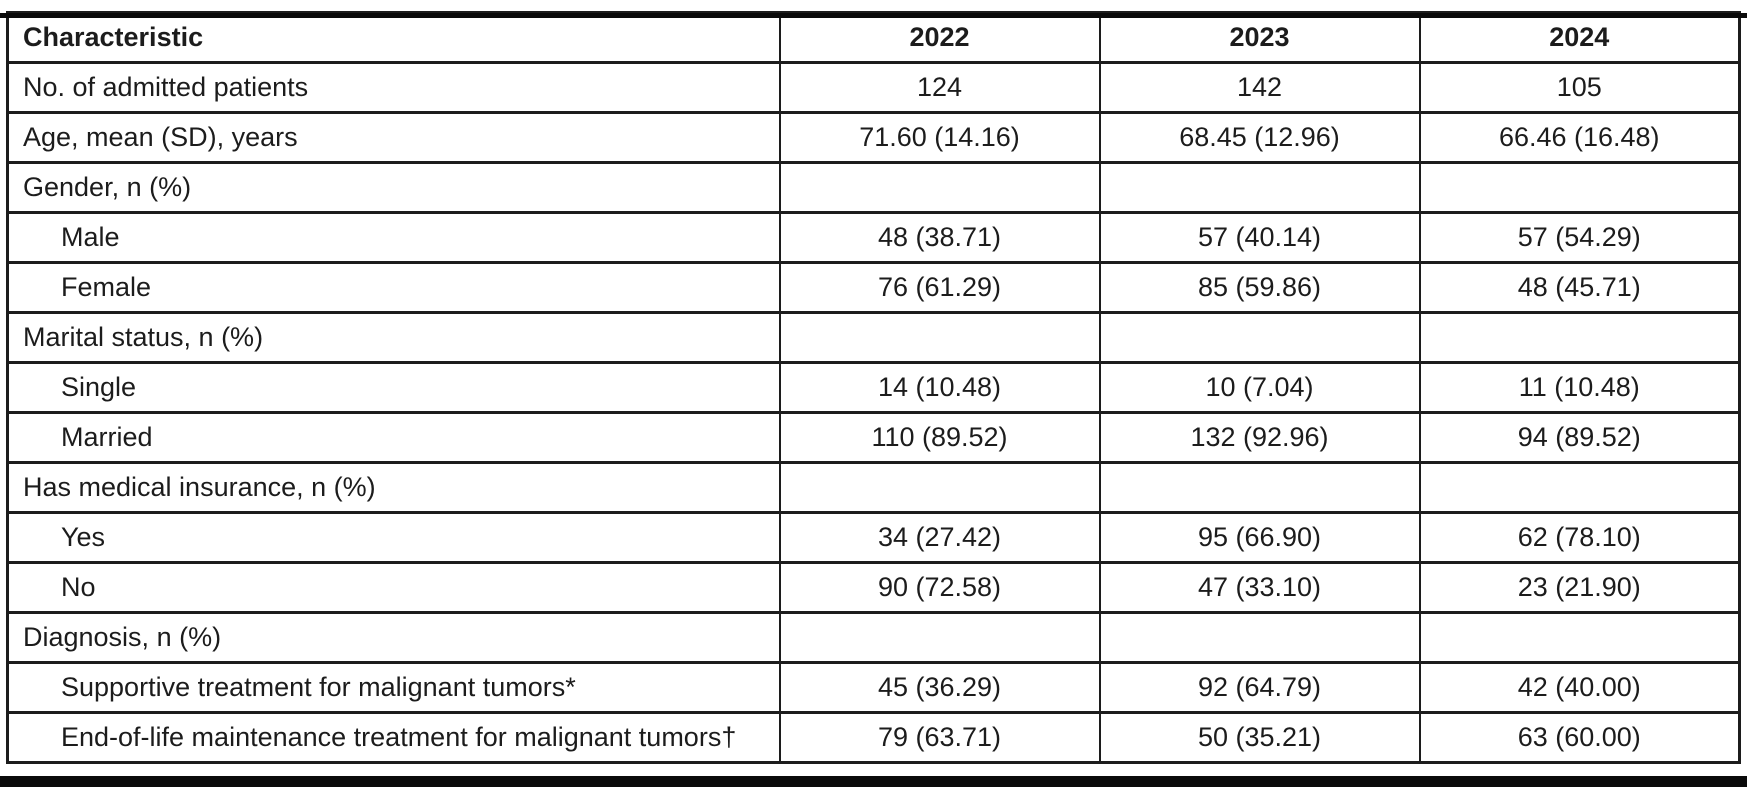 Image resolution: width=1747 pixels, height=787 pixels. I want to click on row-label: Married, so click(393, 437).